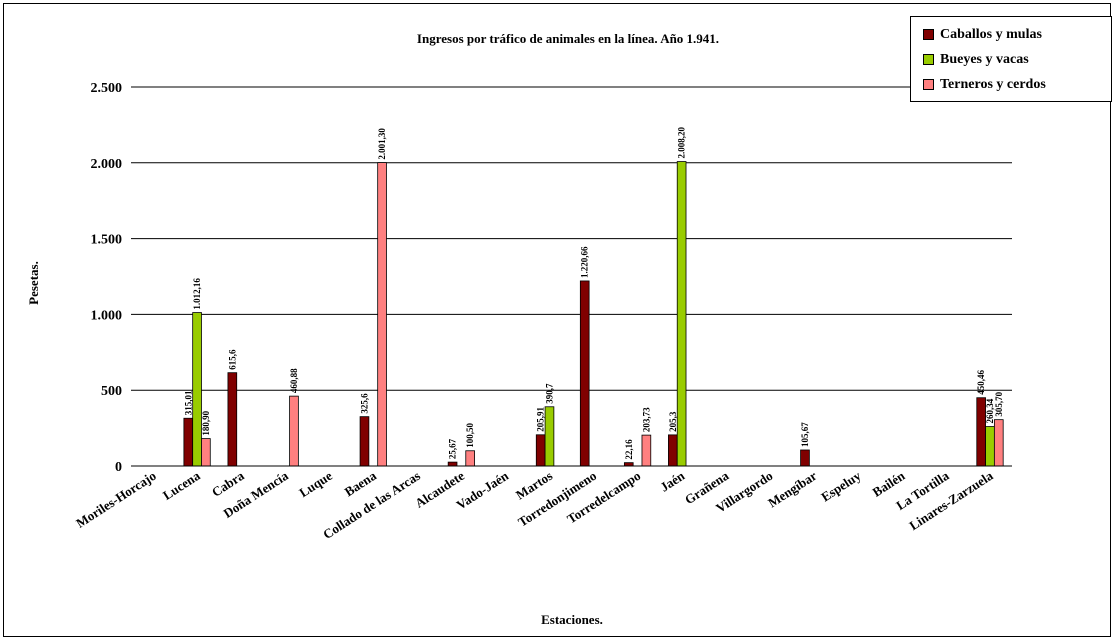  I want to click on data-label: 105,67, so click(805, 434).